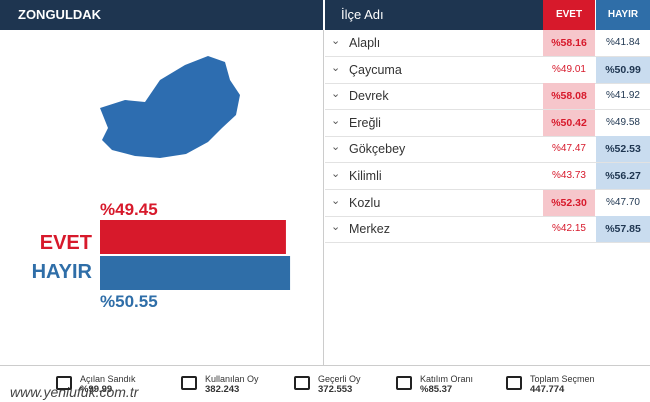  What do you see at coordinates (96, 389) in the screenshot?
I see `footer-value: %99.99` at bounding box center [96, 389].